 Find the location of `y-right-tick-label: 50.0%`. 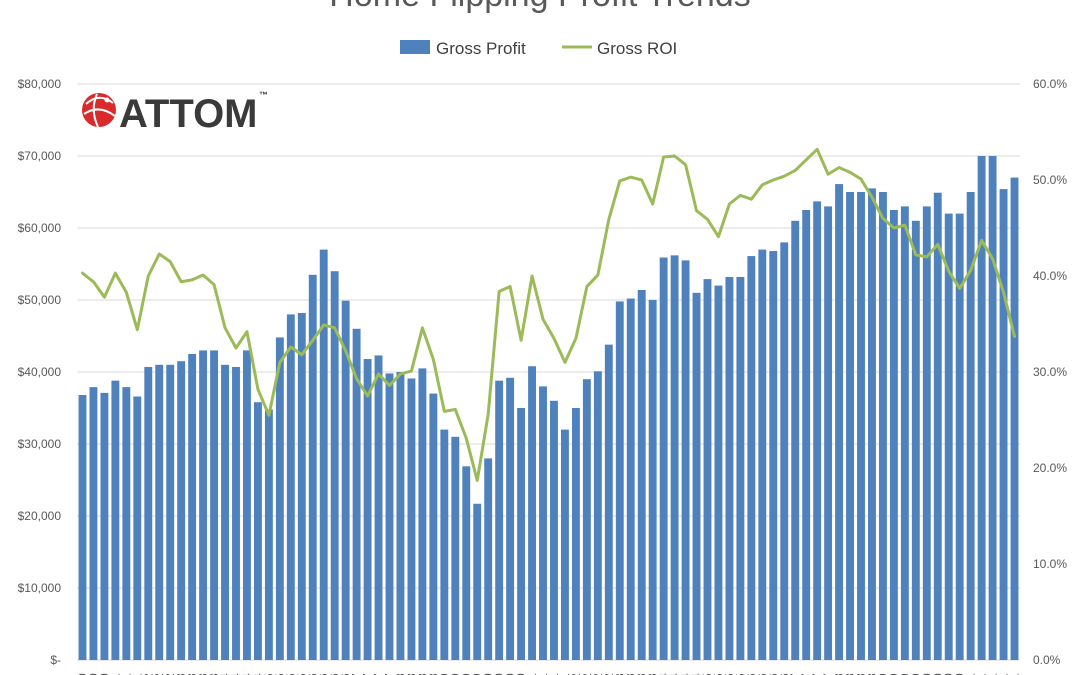

y-right-tick-label: 50.0% is located at coordinates (1050, 180).